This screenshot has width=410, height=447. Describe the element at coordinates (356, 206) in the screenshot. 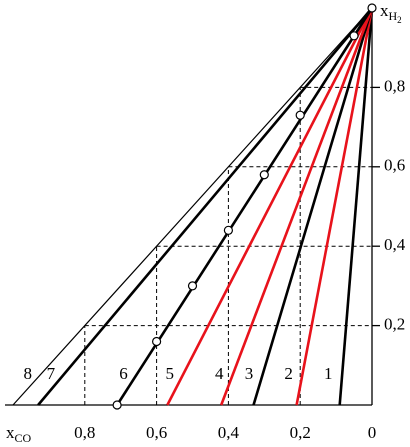

I see `series-line` at that location.